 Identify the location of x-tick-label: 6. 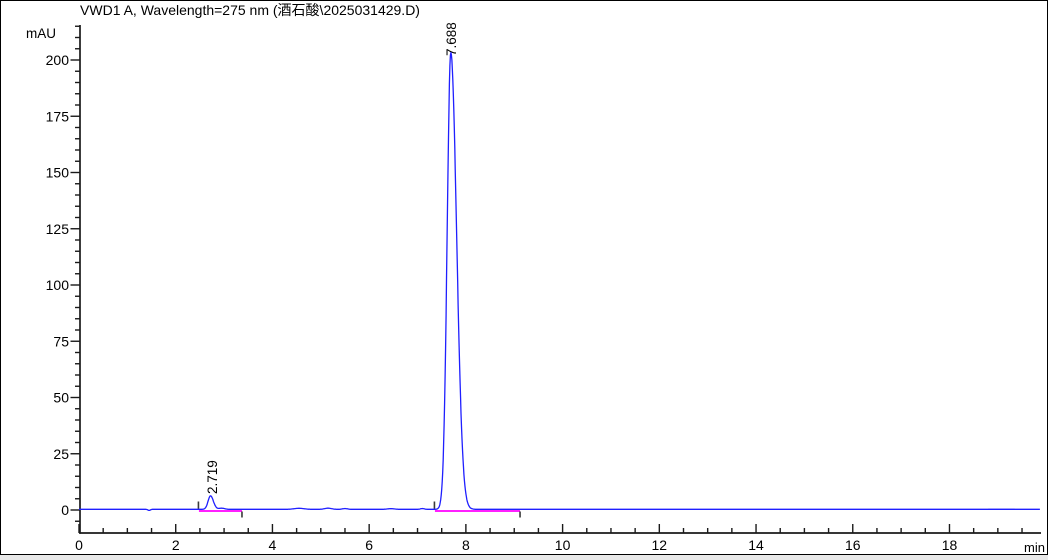
(369, 545).